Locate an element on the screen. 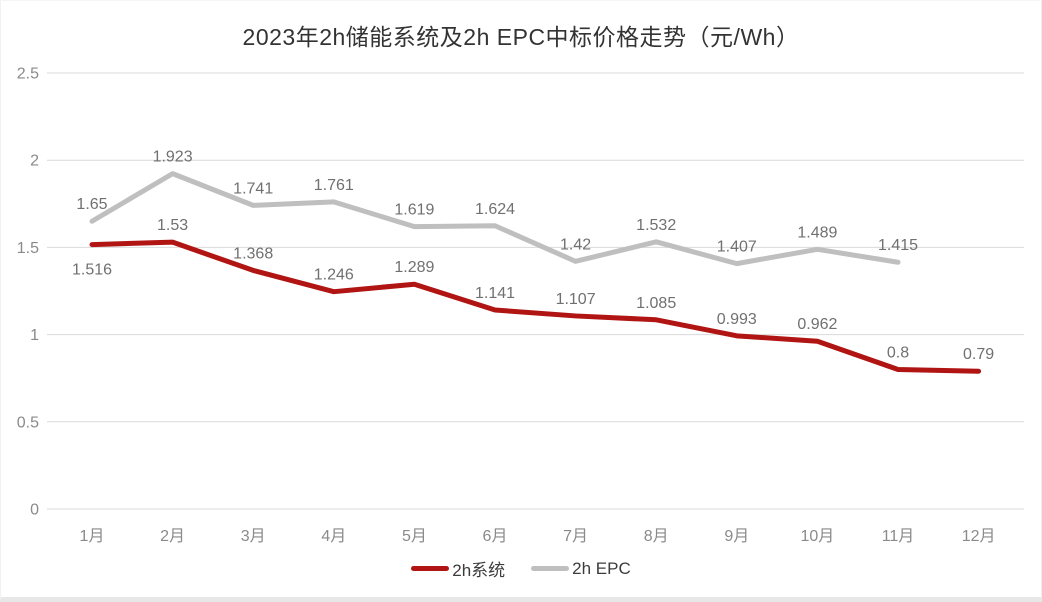  y-axis-tick-label: 2.5 is located at coordinates (28, 74).